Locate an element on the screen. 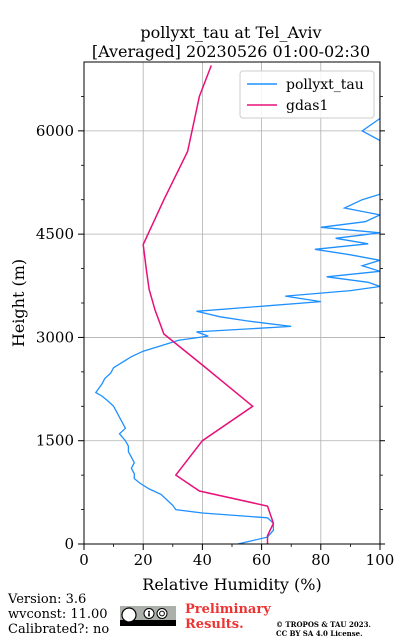  preliminary-line2: Results. is located at coordinates (214, 624).